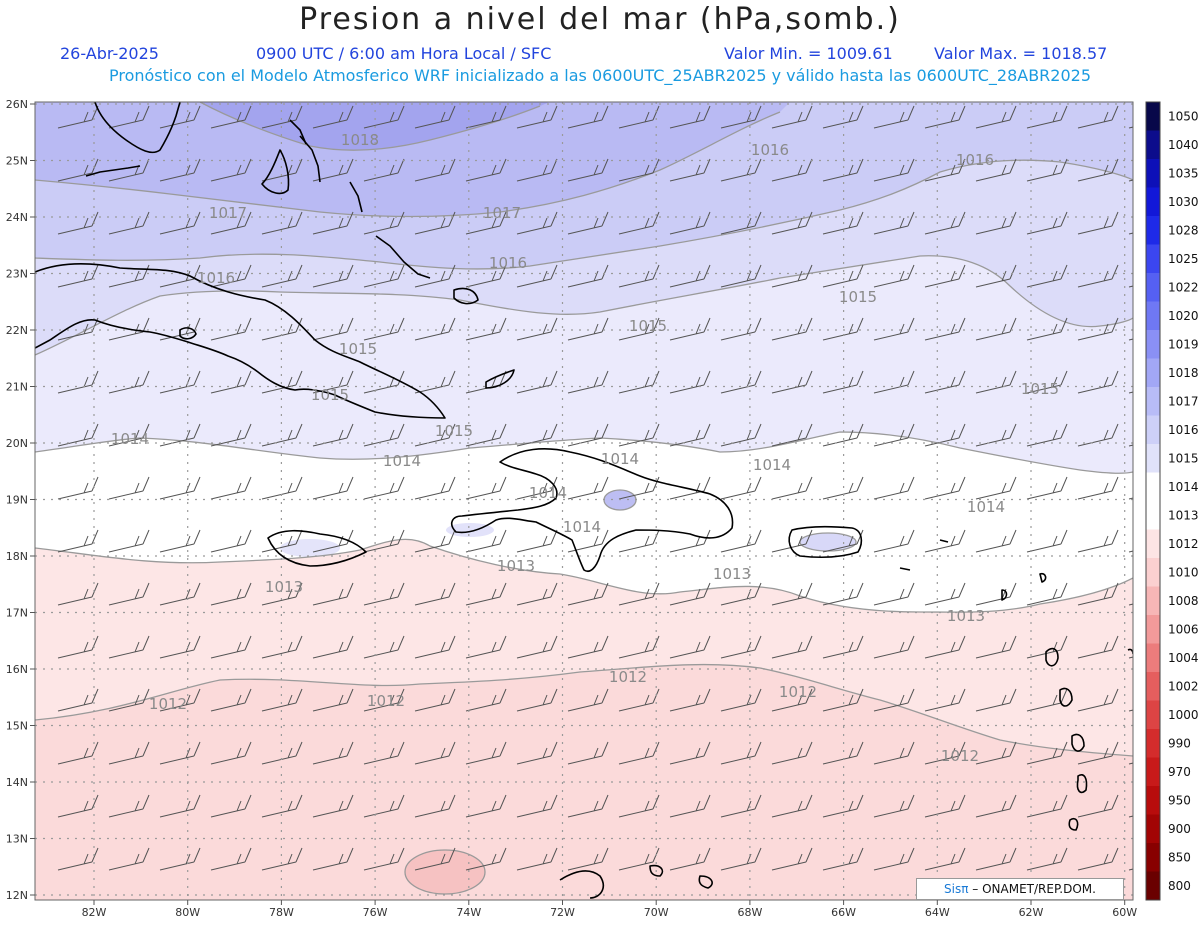  What do you see at coordinates (1183, 458) in the screenshot?
I see `colorbar-label: 1015` at bounding box center [1183, 458].